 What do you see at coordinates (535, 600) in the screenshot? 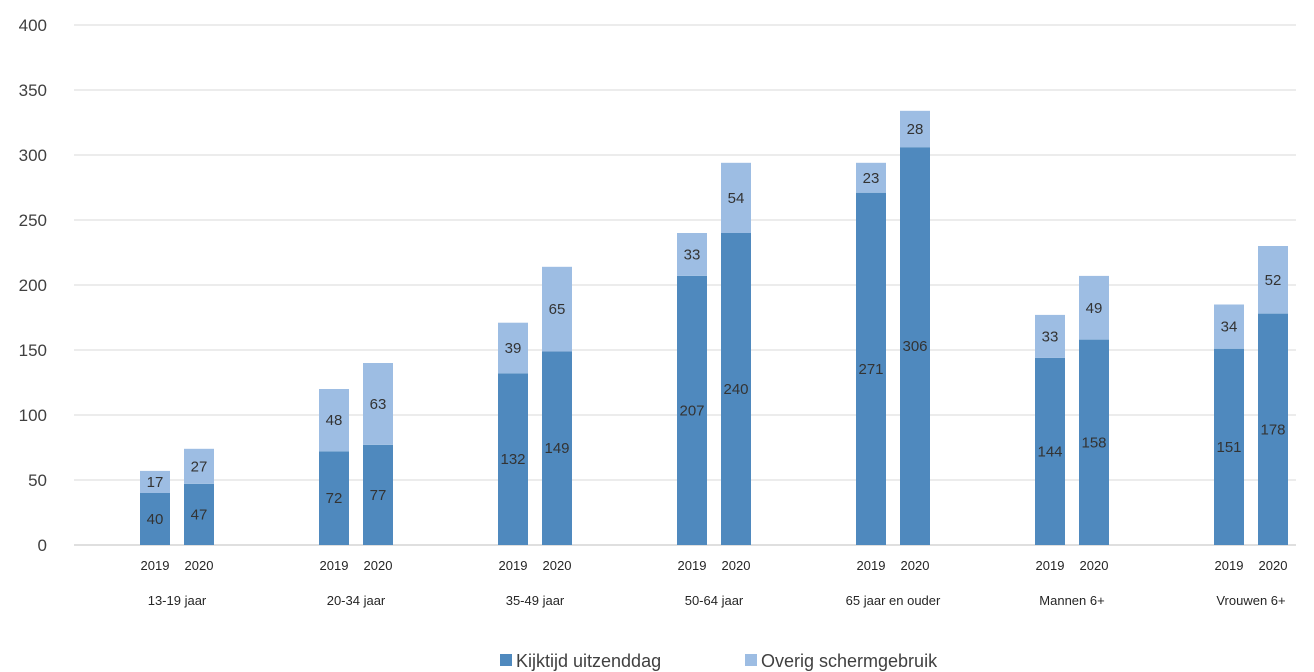
I see `x-group-label: 35-49 jaar` at bounding box center [535, 600].